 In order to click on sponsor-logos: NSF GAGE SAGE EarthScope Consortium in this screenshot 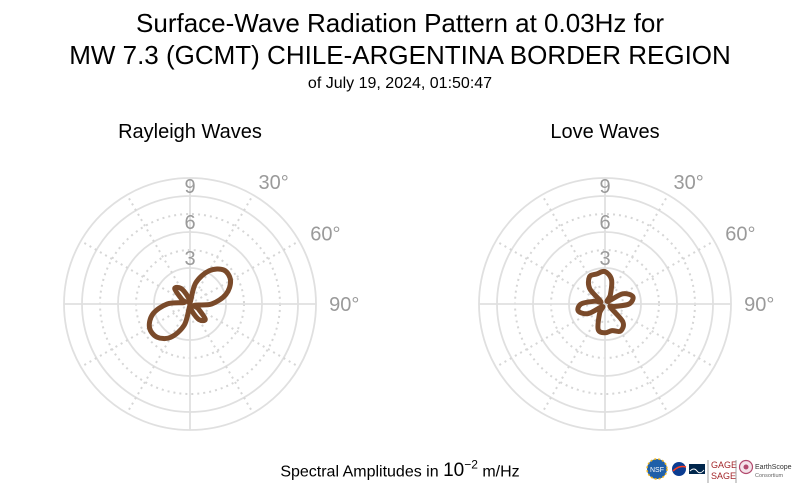, I will do `click(719, 470)`.